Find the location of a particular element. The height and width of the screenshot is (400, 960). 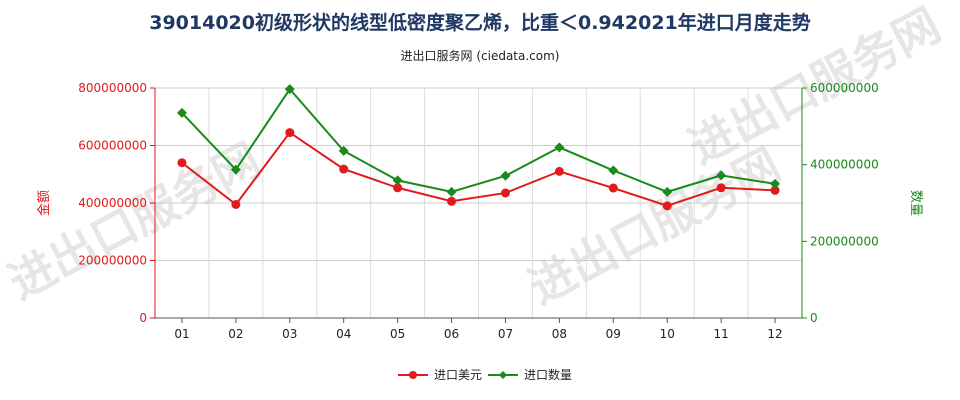

legend-label-1: 进口美元 is located at coordinates (458, 375).